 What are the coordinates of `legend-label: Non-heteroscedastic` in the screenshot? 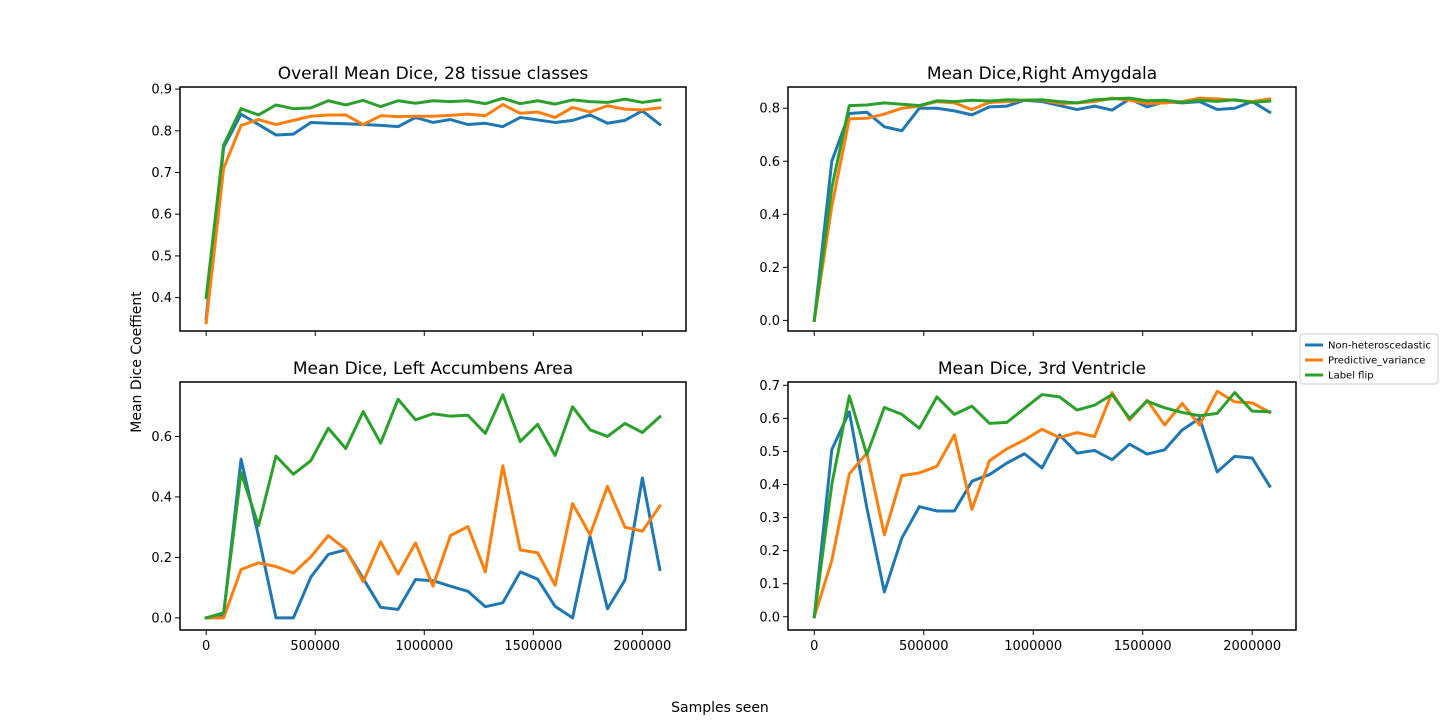 It's located at (1379, 346).